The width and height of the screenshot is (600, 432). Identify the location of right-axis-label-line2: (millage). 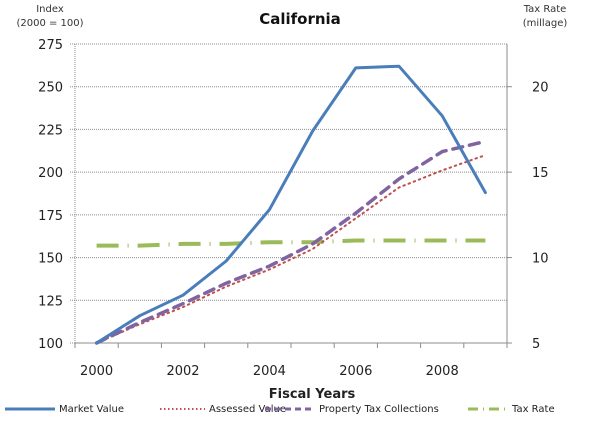
(545, 23).